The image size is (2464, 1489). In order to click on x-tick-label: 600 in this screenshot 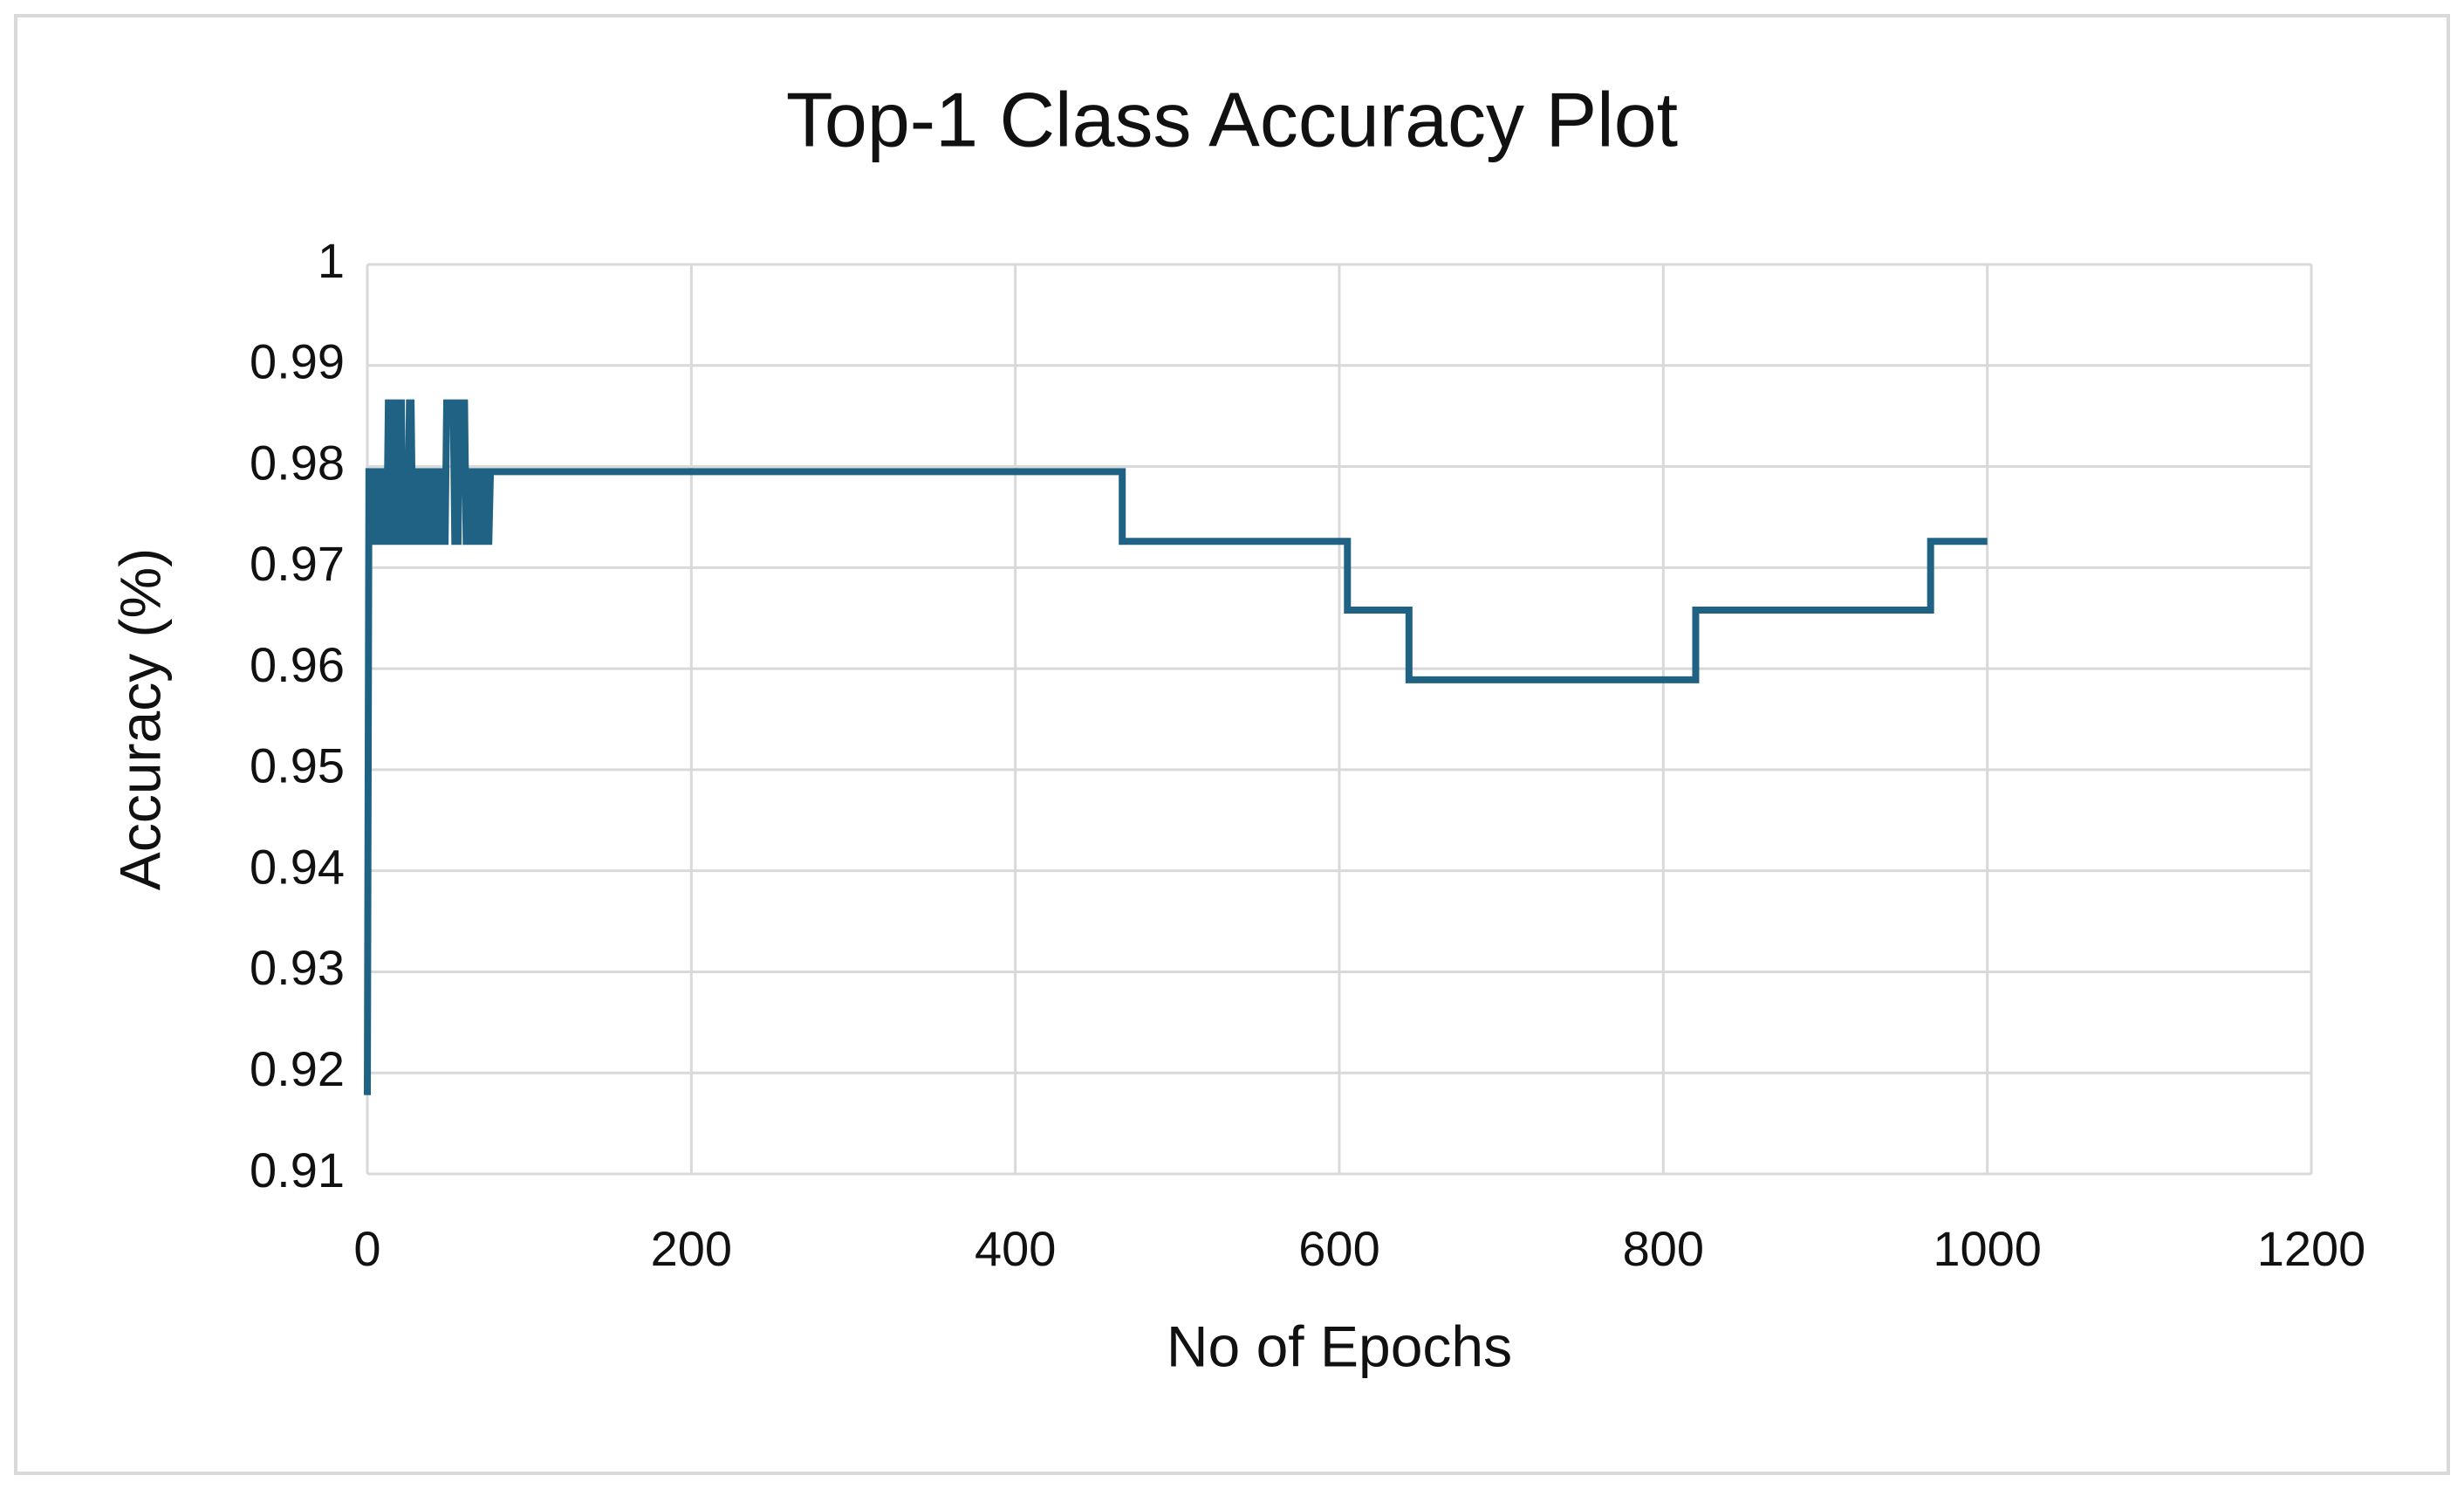, I will do `click(1338, 1248)`.